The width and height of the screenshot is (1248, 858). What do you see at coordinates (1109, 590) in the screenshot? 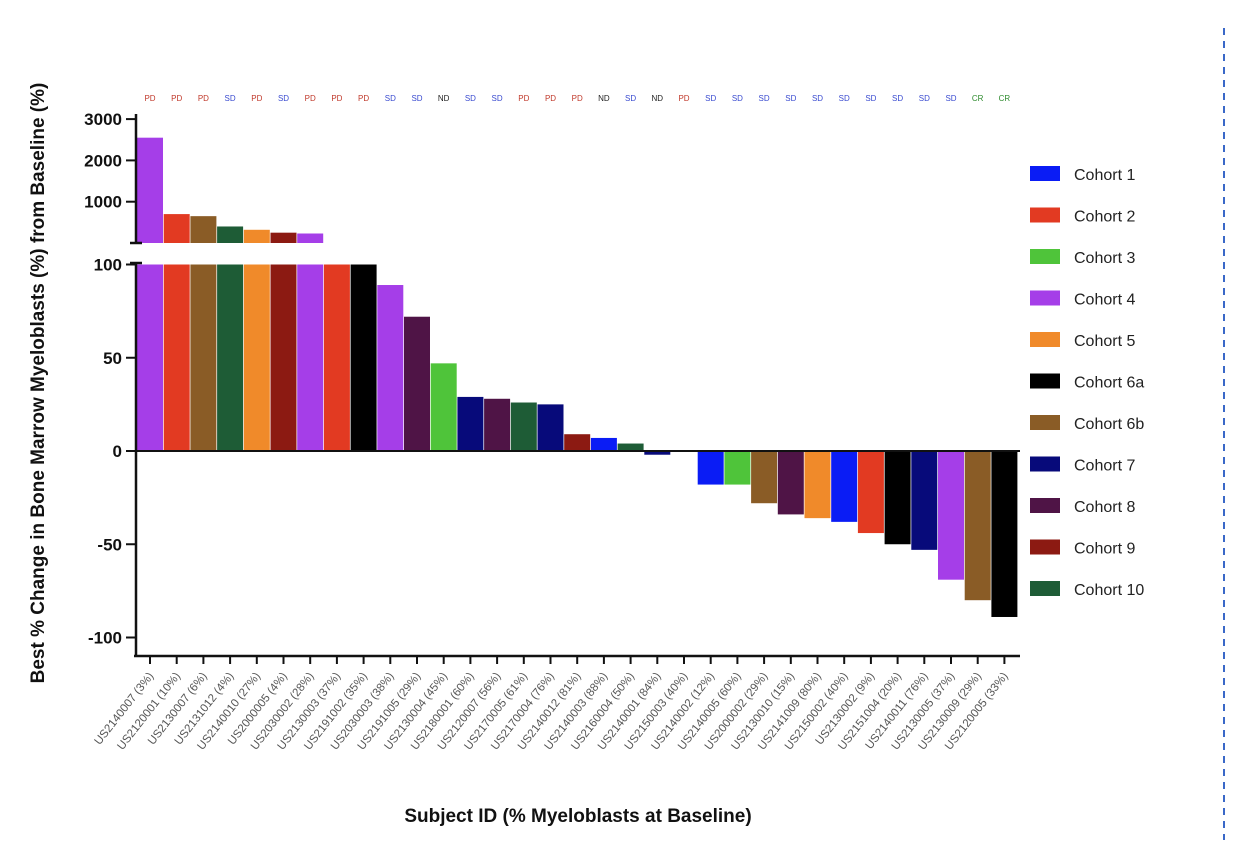
I see `legend-label: Cohort 10` at bounding box center [1109, 590].